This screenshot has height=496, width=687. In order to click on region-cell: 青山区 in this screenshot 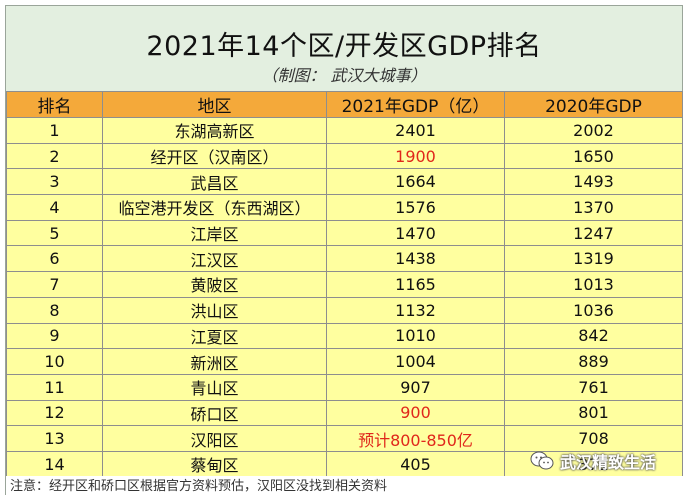, I will do `click(214, 387)`.